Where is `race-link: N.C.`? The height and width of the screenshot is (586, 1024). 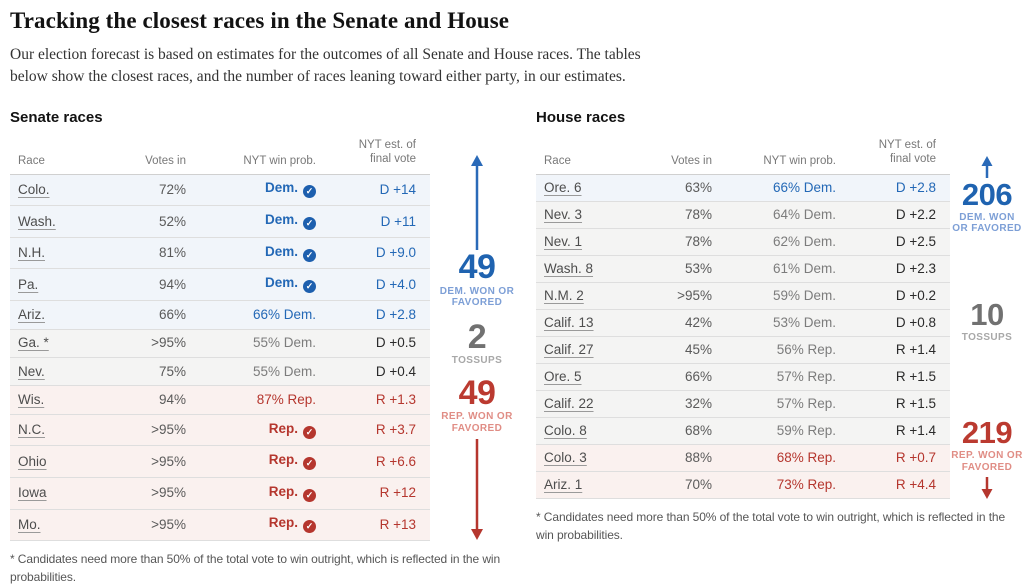
race-link: N.C. is located at coordinates (31, 430).